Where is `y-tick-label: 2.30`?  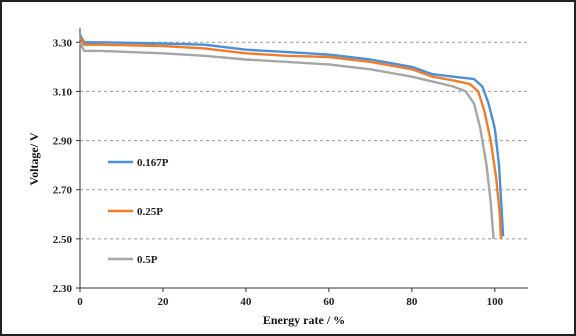 y-tick-label: 2.30 is located at coordinates (63, 289).